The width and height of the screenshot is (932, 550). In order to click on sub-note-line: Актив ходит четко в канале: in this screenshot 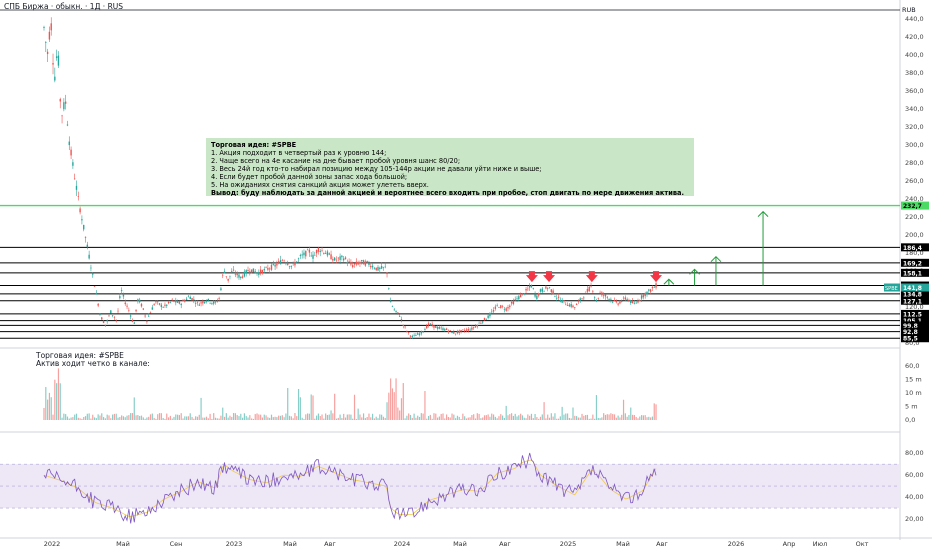, I will do `click(93, 363)`.